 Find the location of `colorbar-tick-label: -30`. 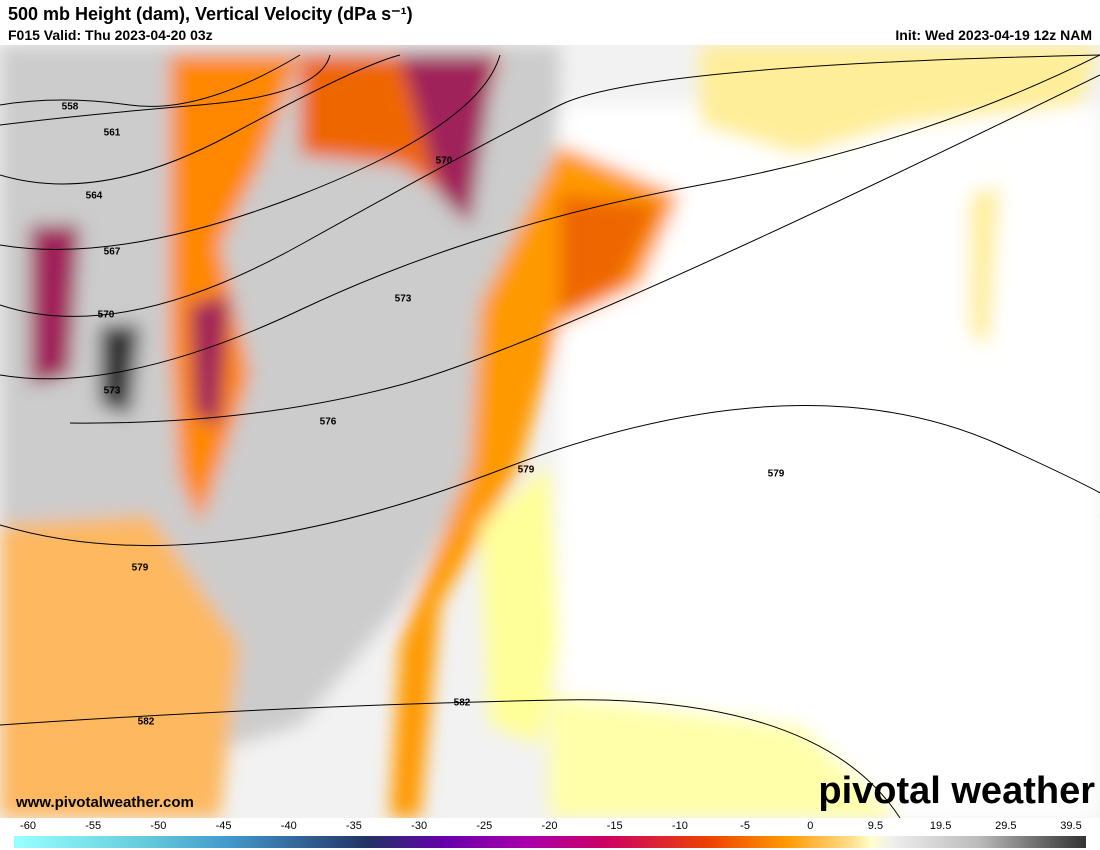

colorbar-tick-label: -30 is located at coordinates (419, 826).